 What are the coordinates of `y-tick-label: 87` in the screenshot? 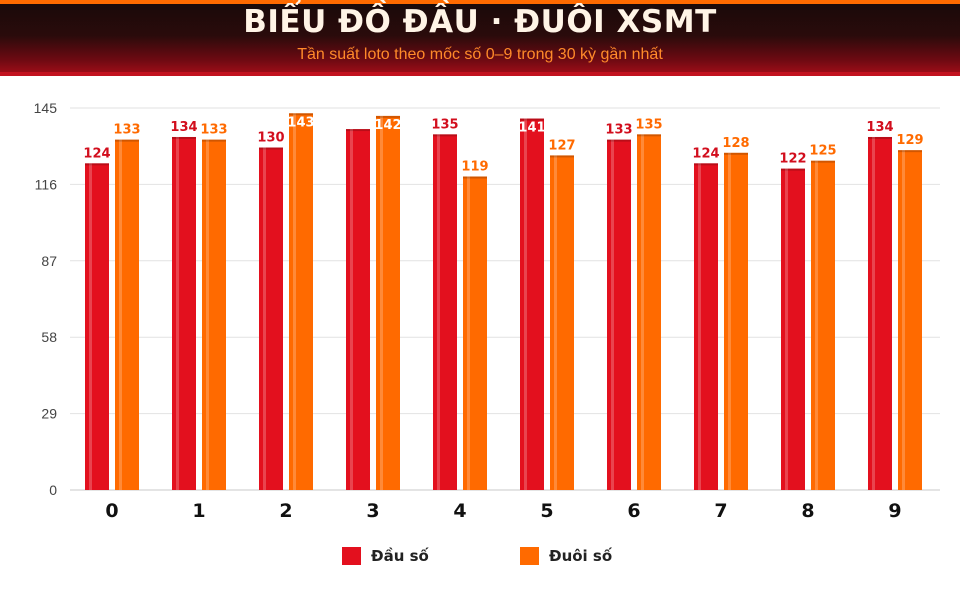 It's located at (49, 261).